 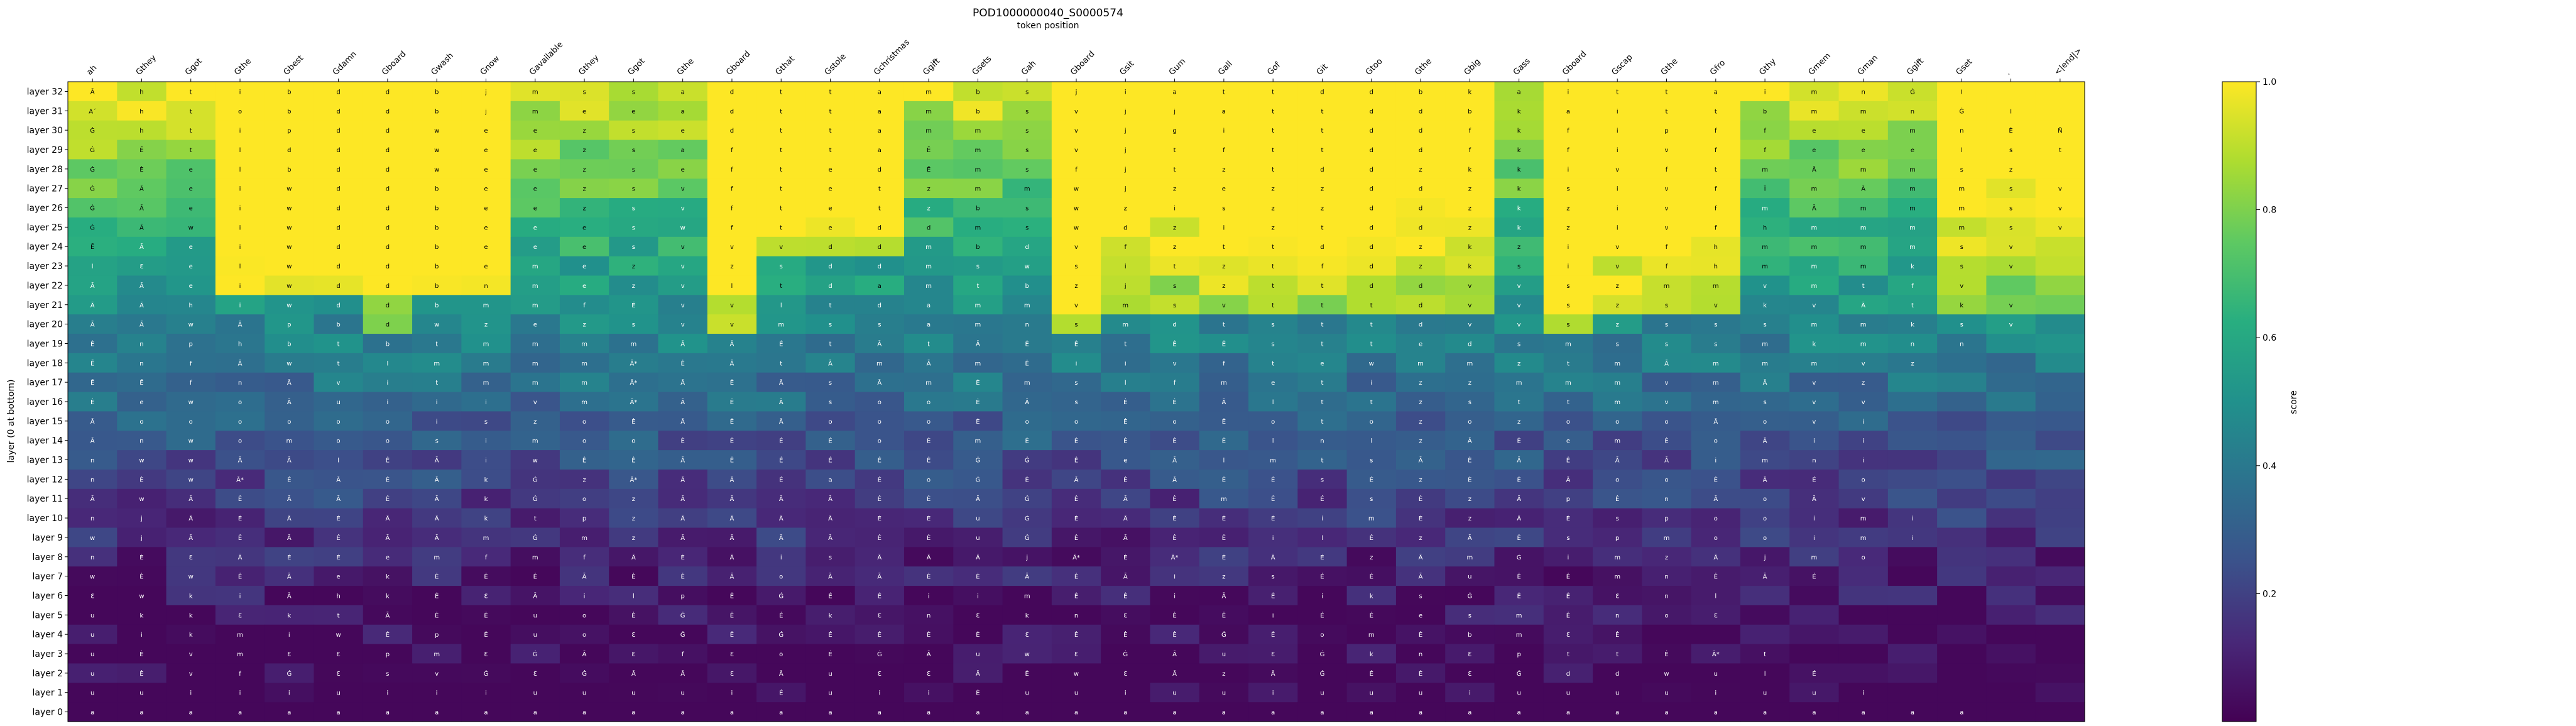 What do you see at coordinates (732, 189) in the screenshot?
I see `cell-label: f` at bounding box center [732, 189].